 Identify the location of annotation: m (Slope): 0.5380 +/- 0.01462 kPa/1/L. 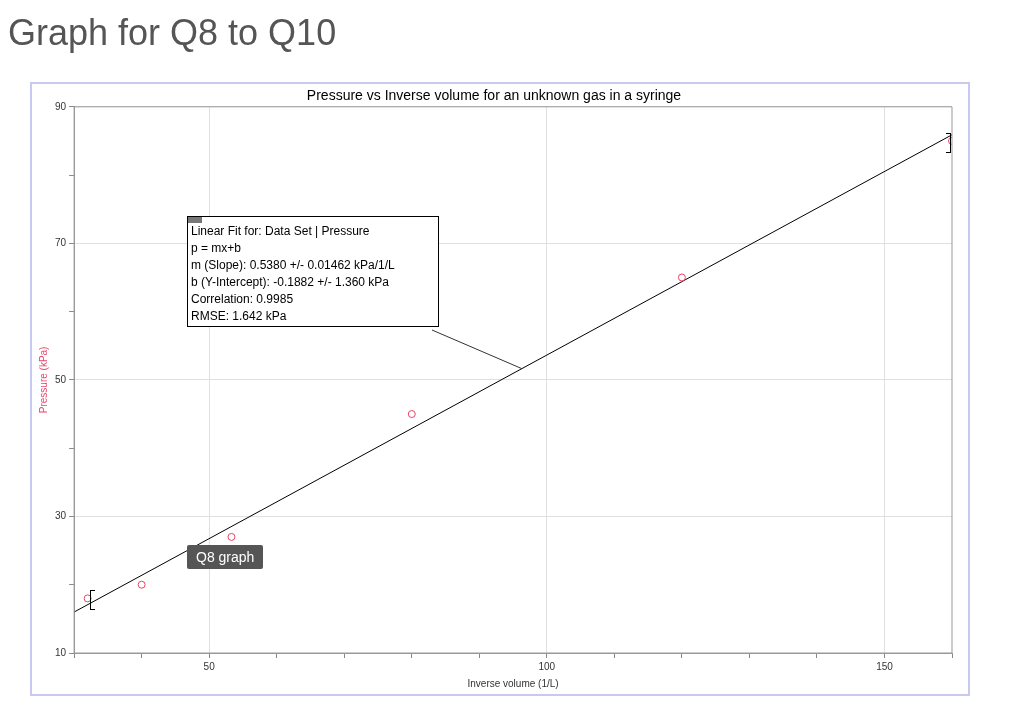
(293, 265).